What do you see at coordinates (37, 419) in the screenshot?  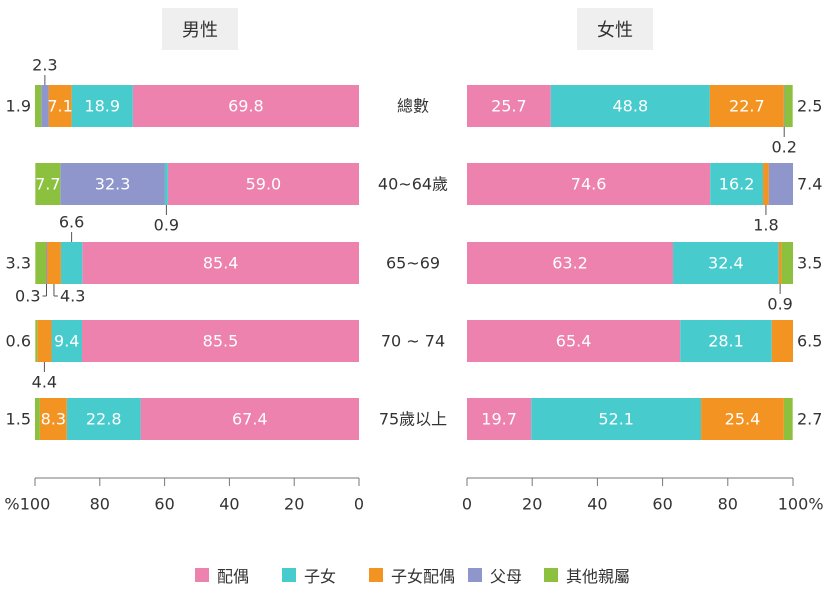 I see `bar-male-4-other` at bounding box center [37, 419].